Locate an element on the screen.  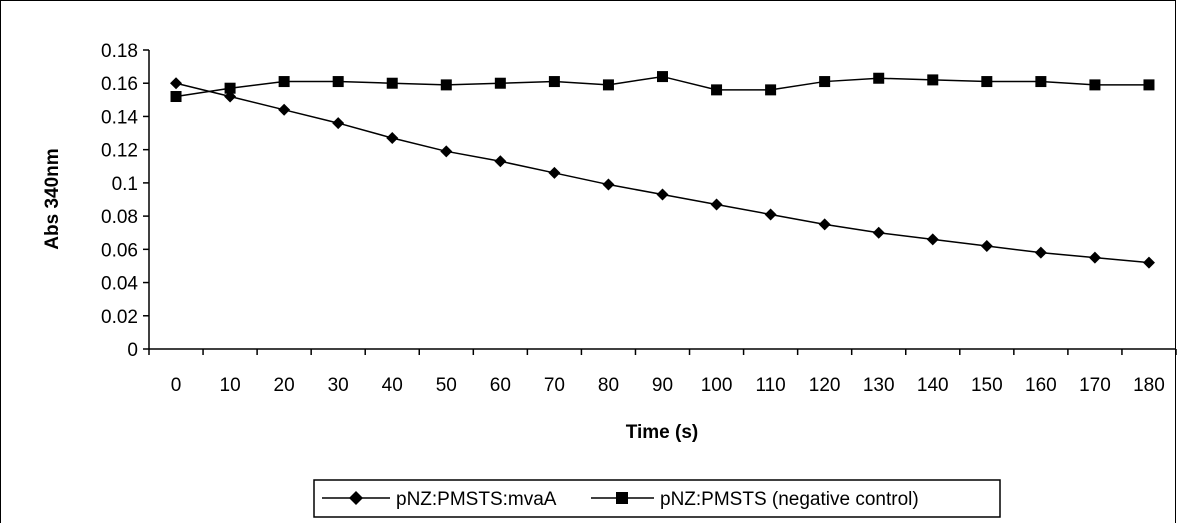
y-tick-label: 0 is located at coordinates (132, 350).